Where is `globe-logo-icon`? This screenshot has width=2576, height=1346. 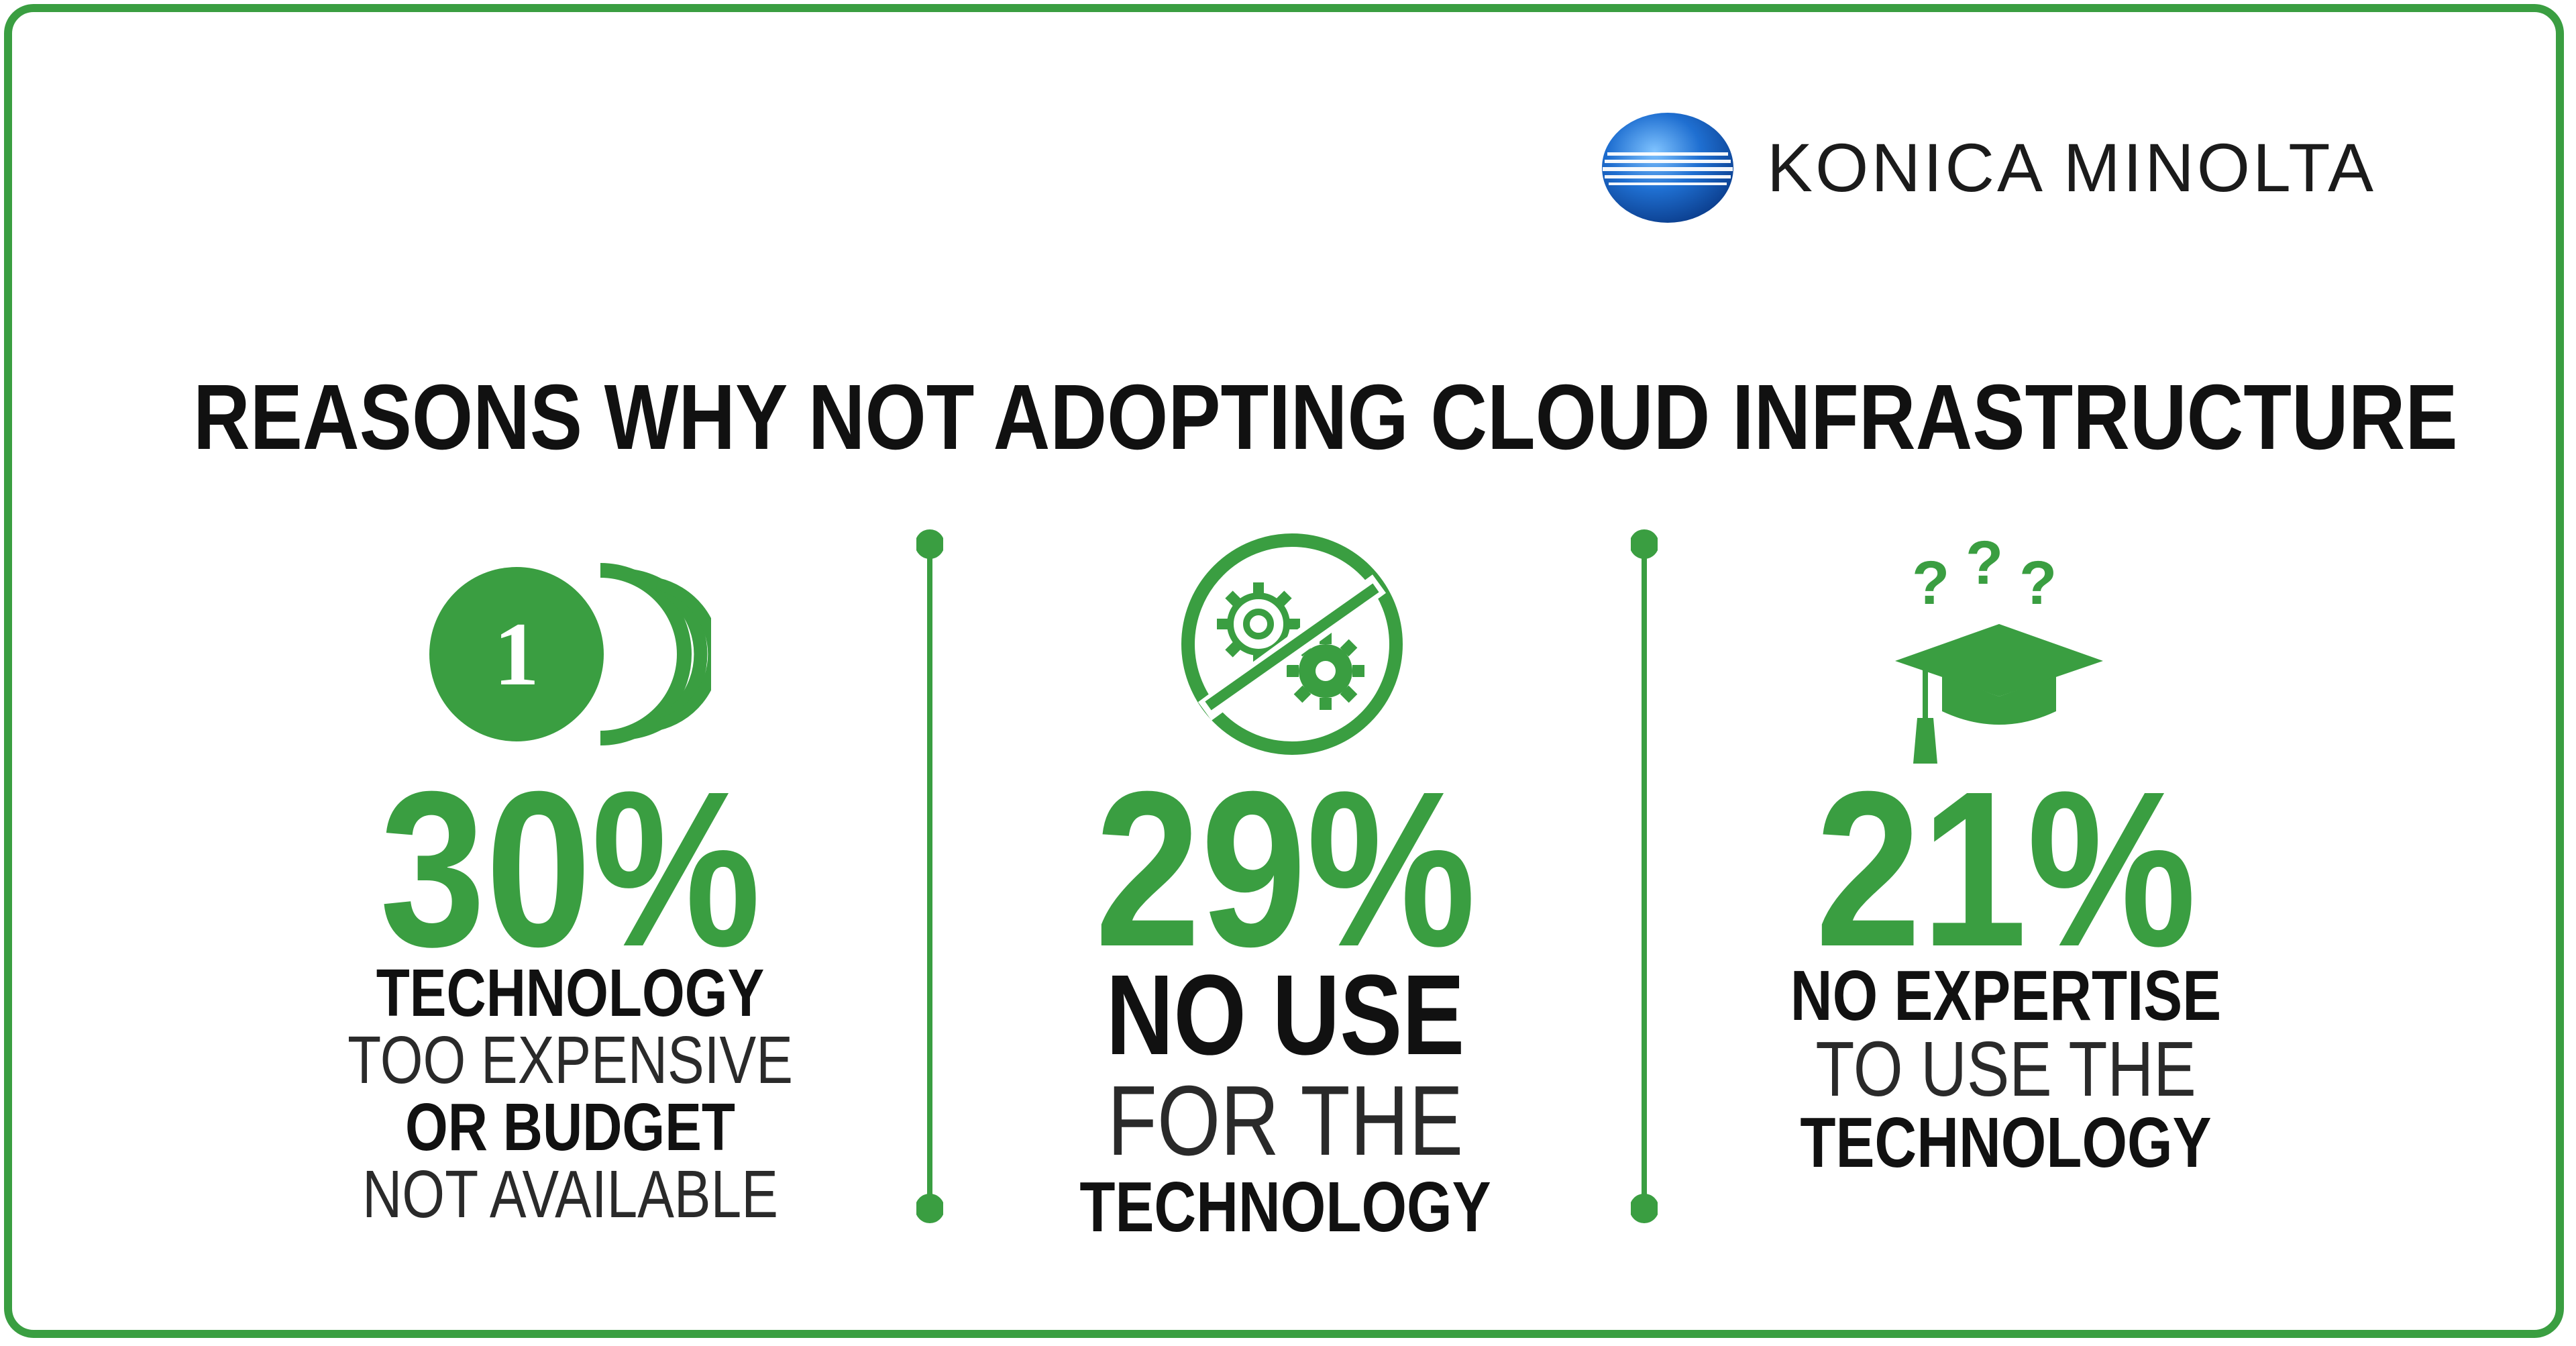
globe-logo-icon is located at coordinates (1667, 168).